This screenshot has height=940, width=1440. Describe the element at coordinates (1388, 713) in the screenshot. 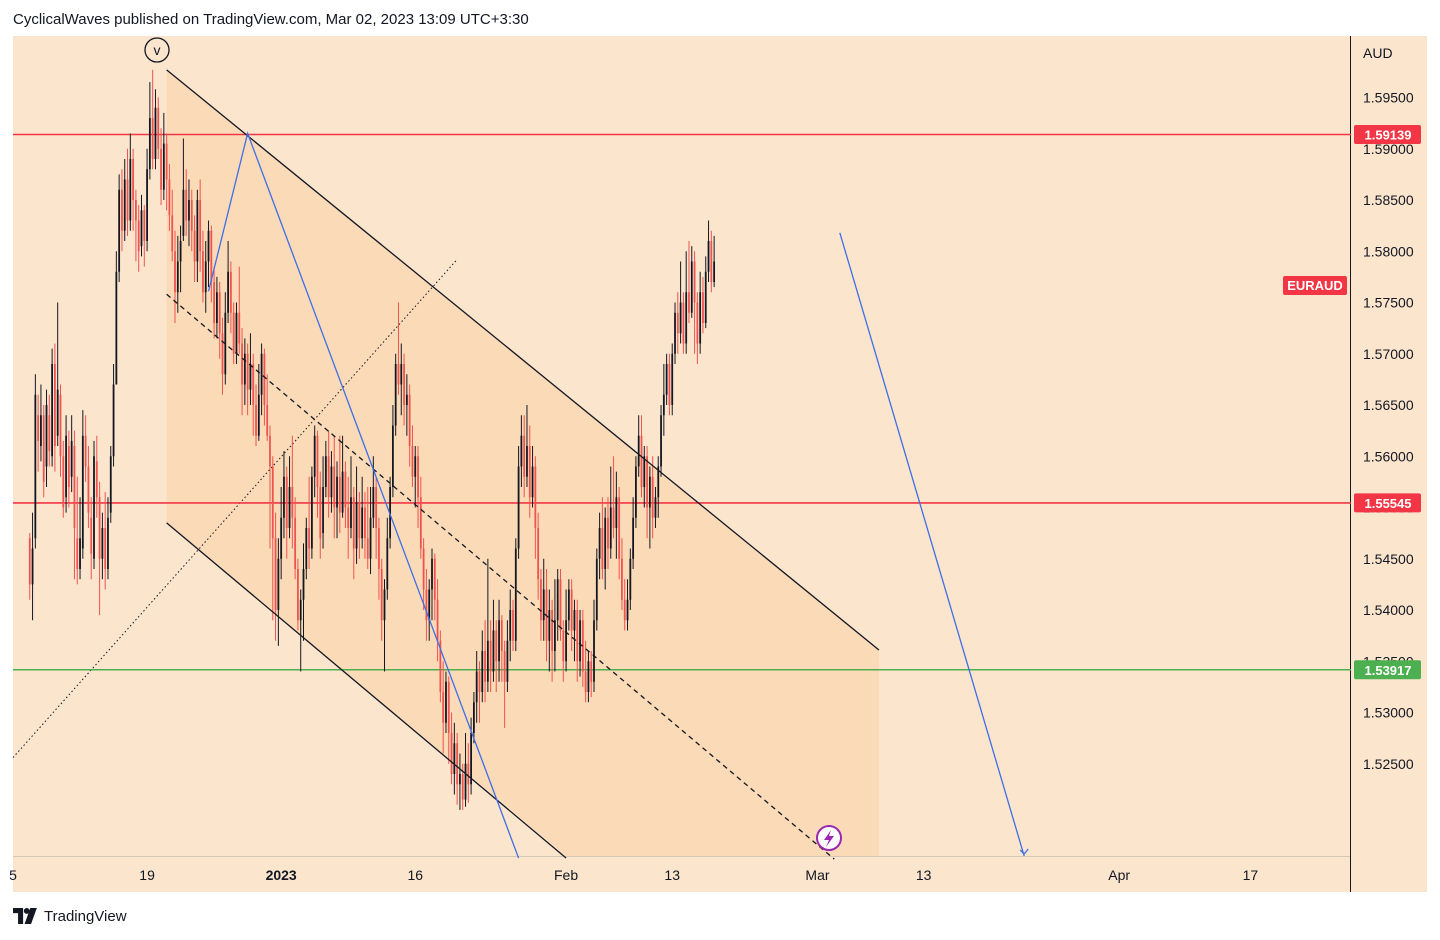

I see `price-tick-label: 1.53000` at that location.